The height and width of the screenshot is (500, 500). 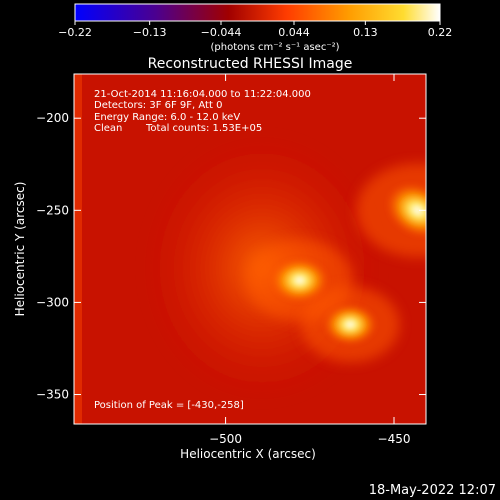 What do you see at coordinates (52, 302) in the screenshot?
I see `y-tick-label: −300` at bounding box center [52, 302].